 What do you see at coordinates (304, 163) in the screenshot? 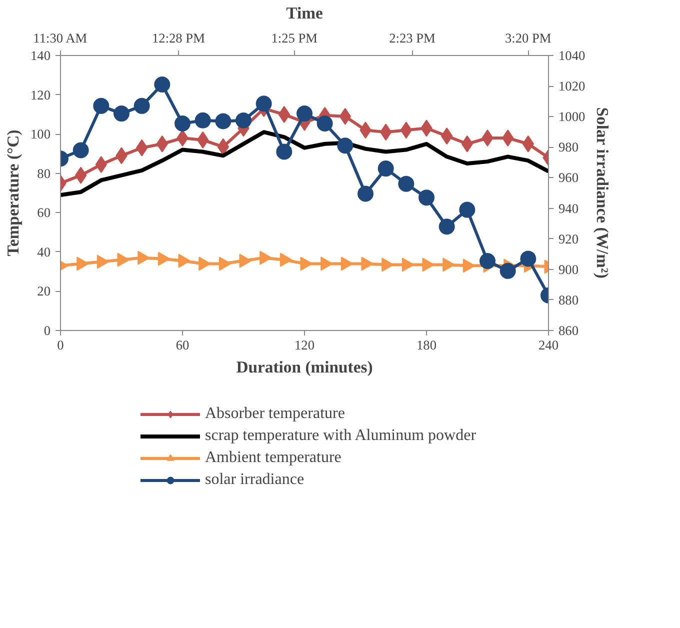
I see `line-series` at bounding box center [304, 163].